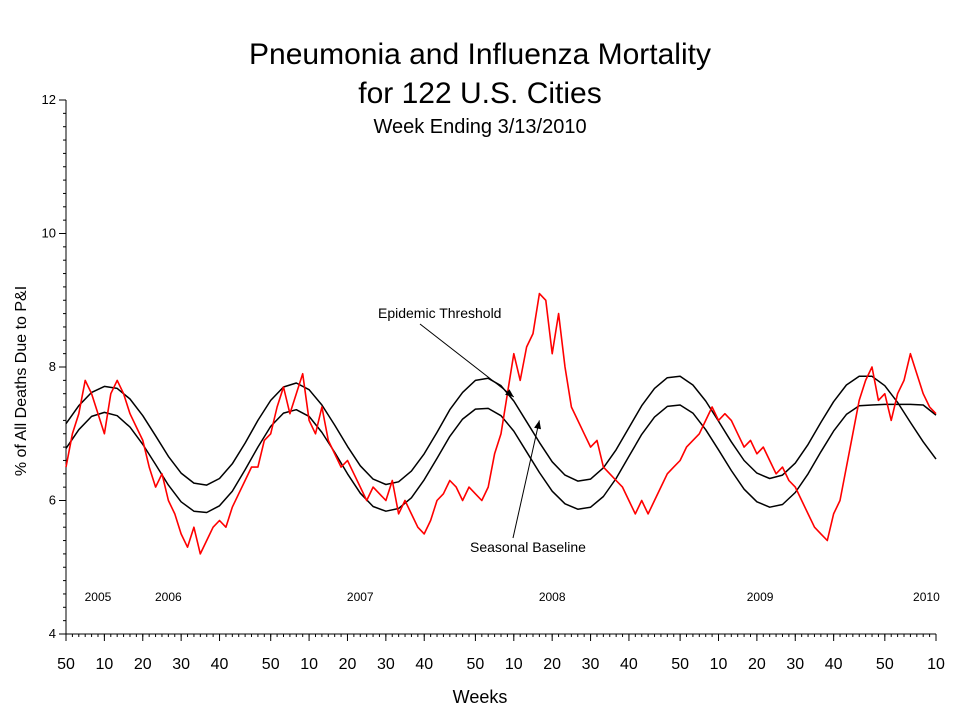  I want to click on year-label: 2008, so click(552, 597).